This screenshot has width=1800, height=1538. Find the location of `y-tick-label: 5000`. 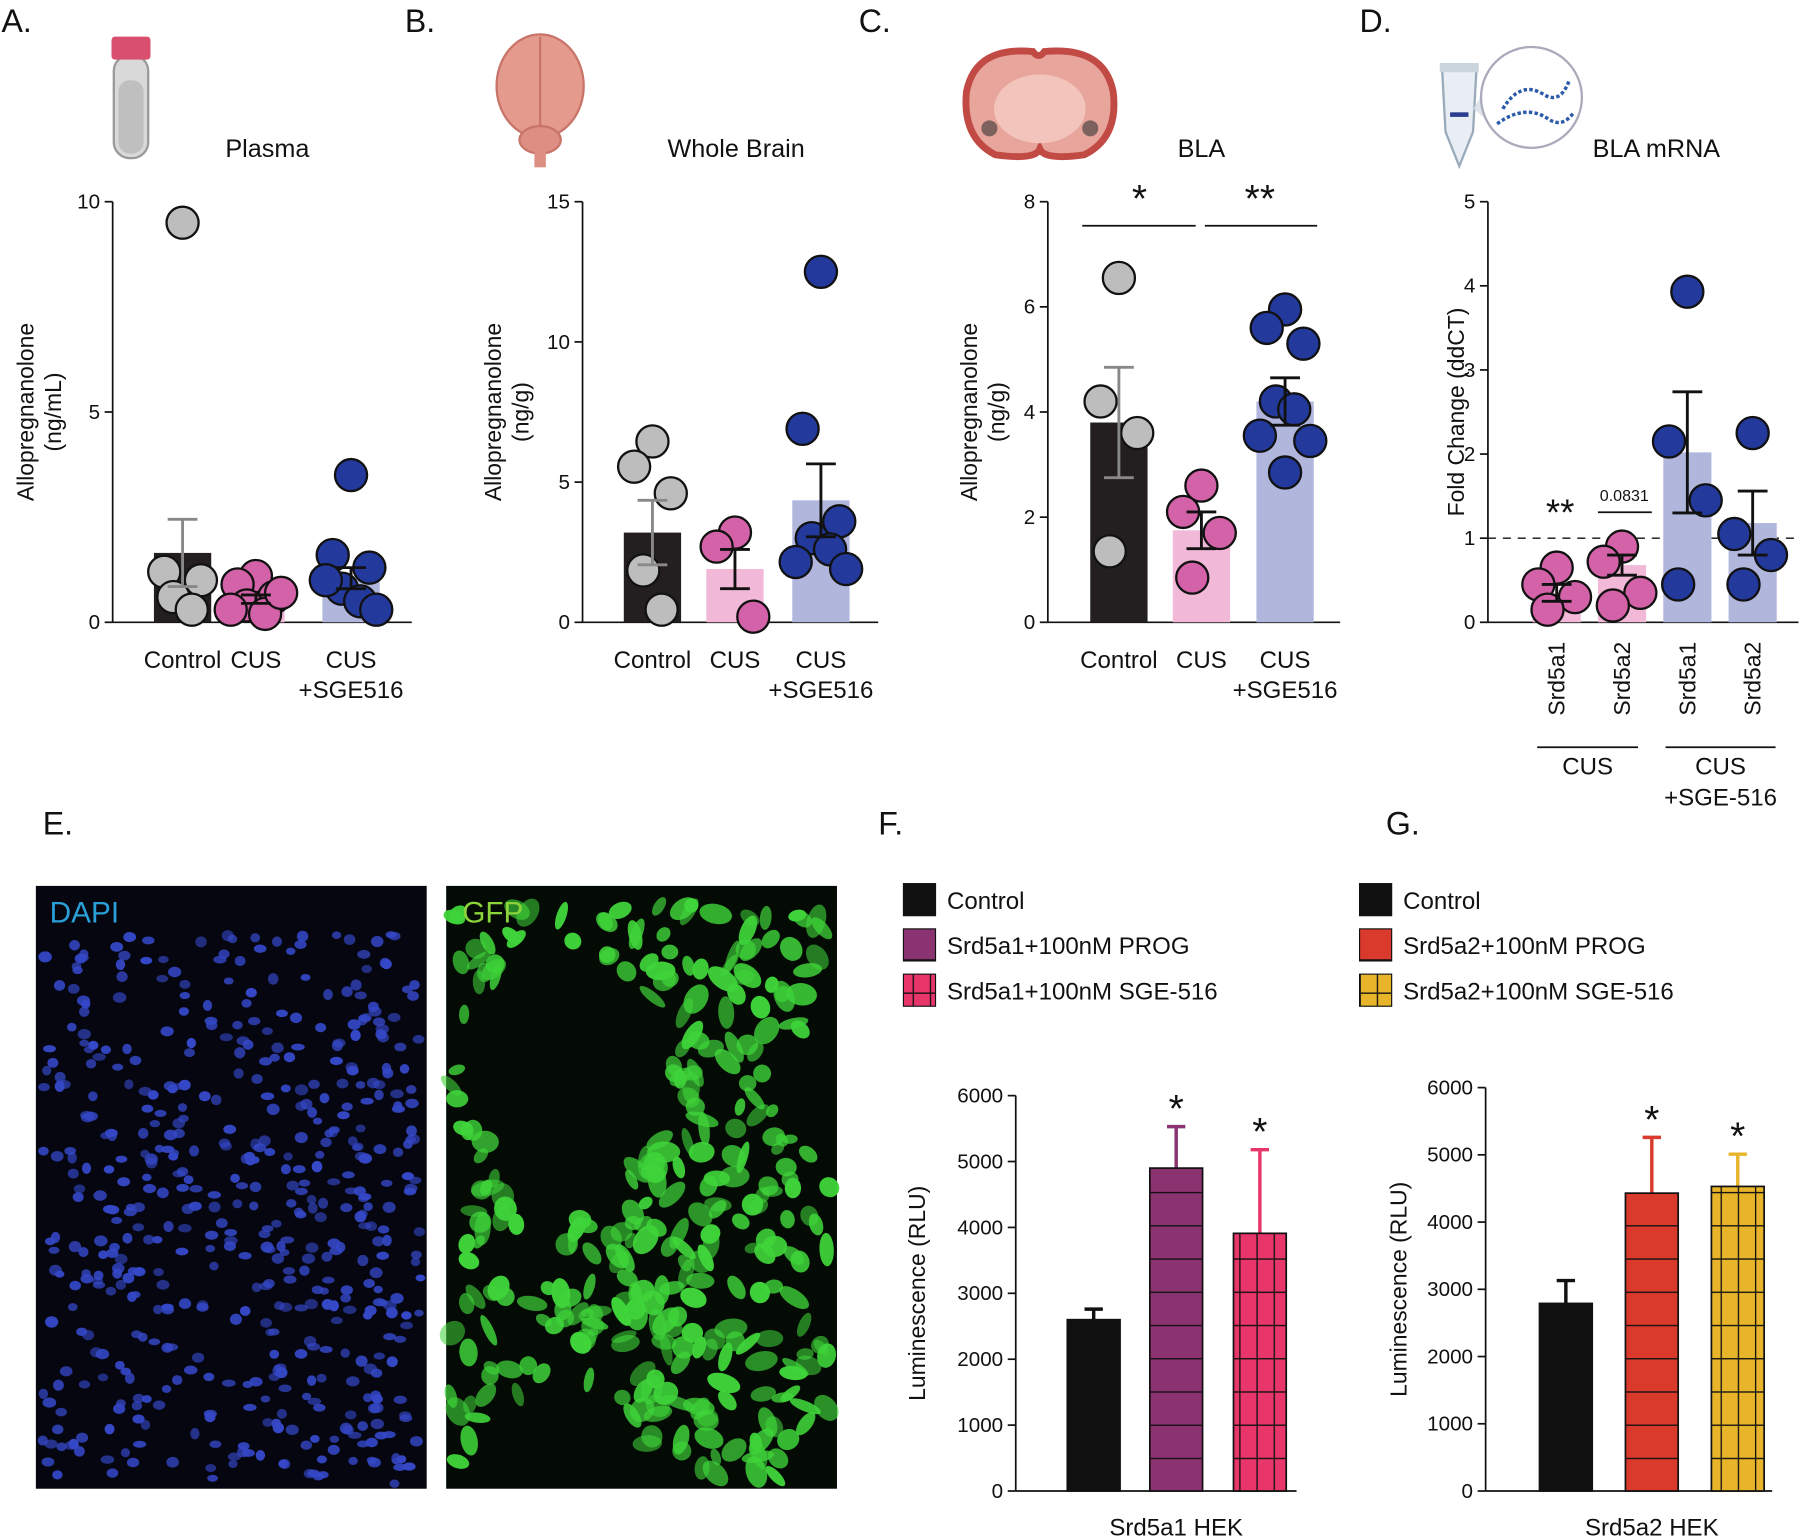

y-tick-label: 5000 is located at coordinates (1450, 1155).